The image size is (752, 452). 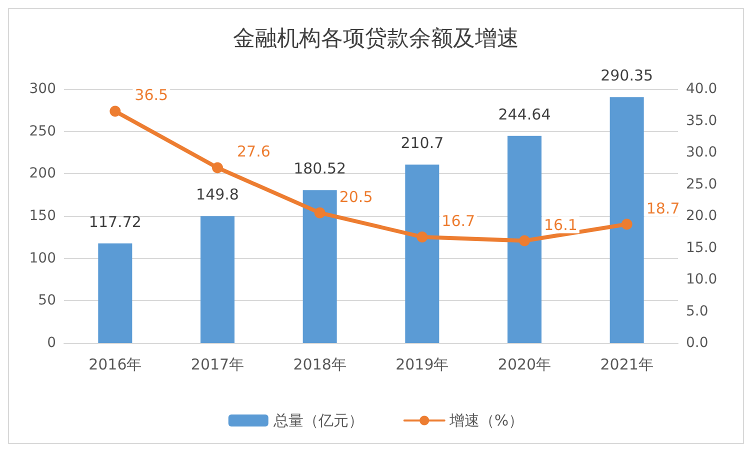 What do you see at coordinates (42, 258) in the screenshot?
I see `y-tick-label: 100` at bounding box center [42, 258].